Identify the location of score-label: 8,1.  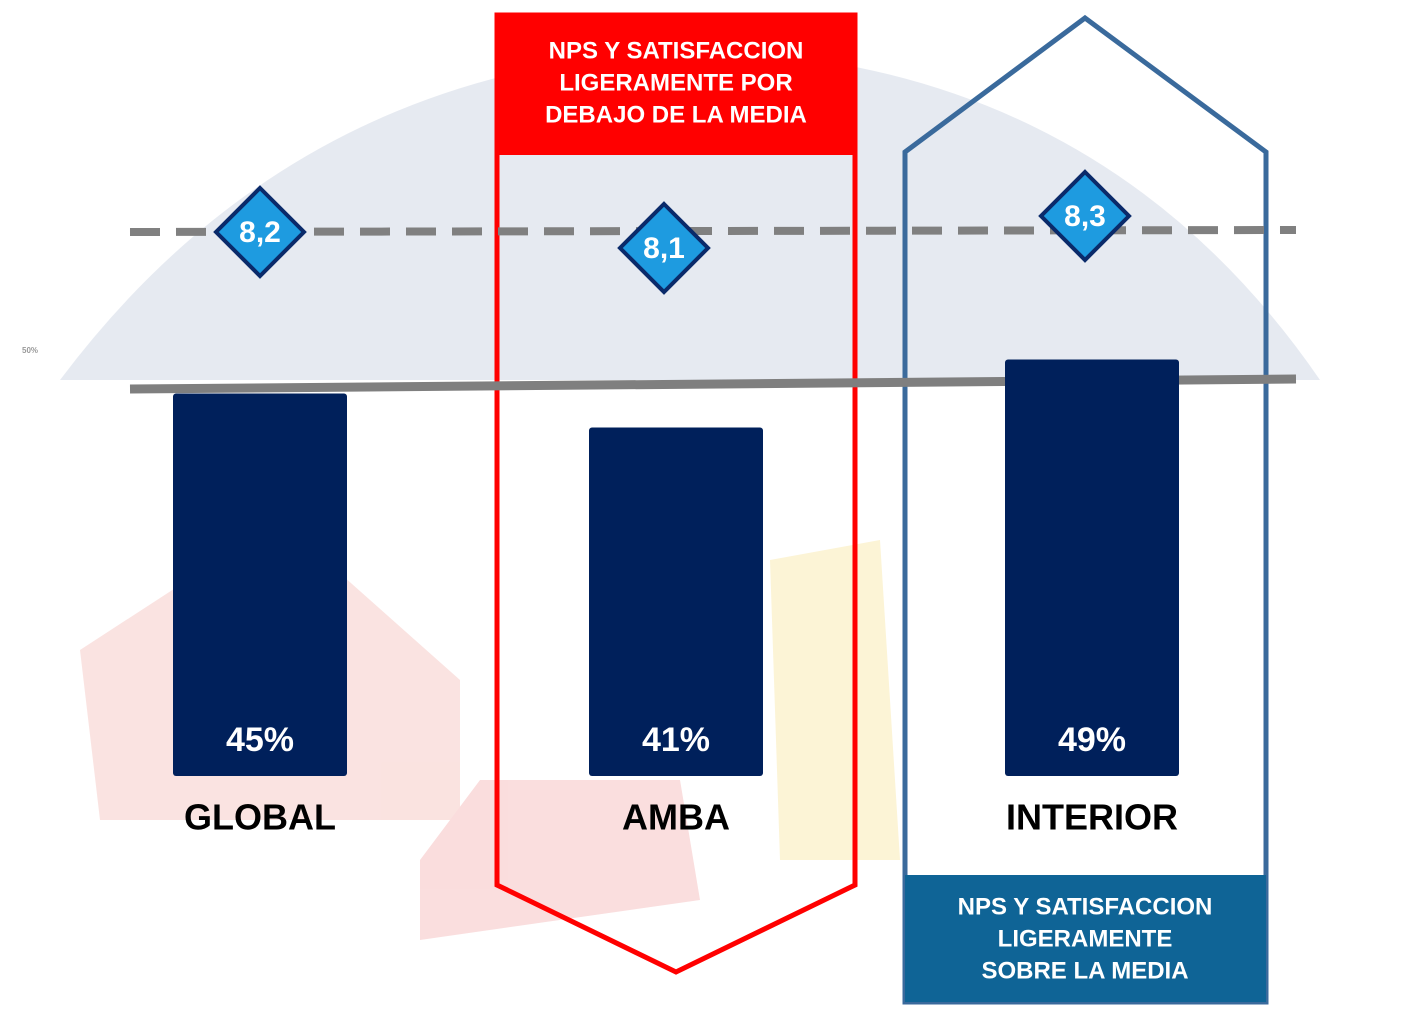
(664, 248).